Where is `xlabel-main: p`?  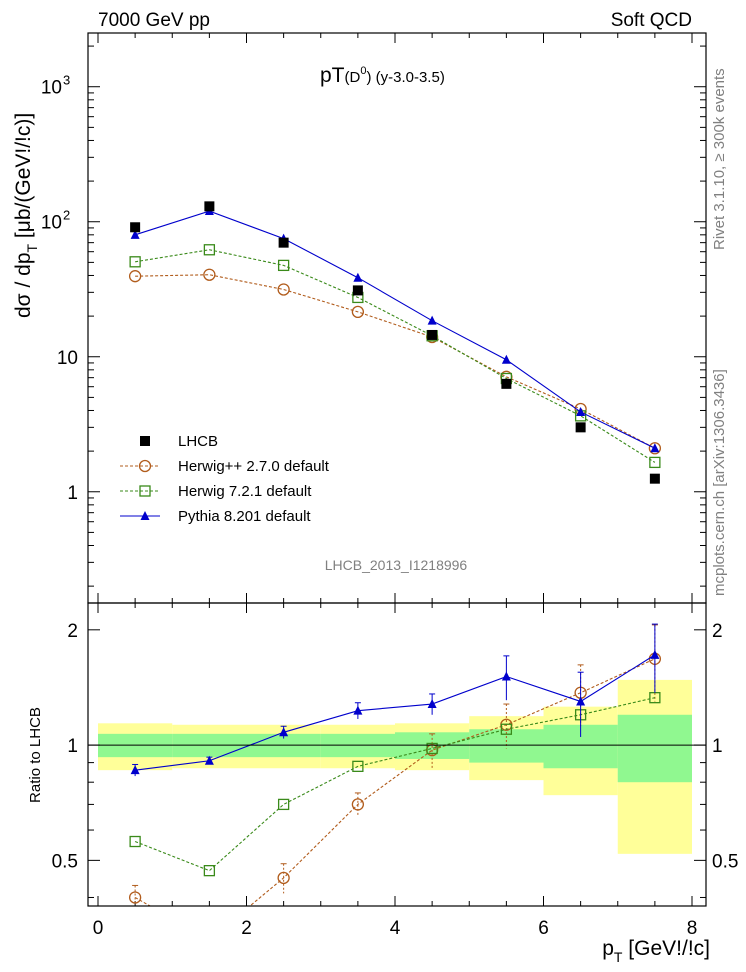
xlabel-main: p is located at coordinates (608, 948).